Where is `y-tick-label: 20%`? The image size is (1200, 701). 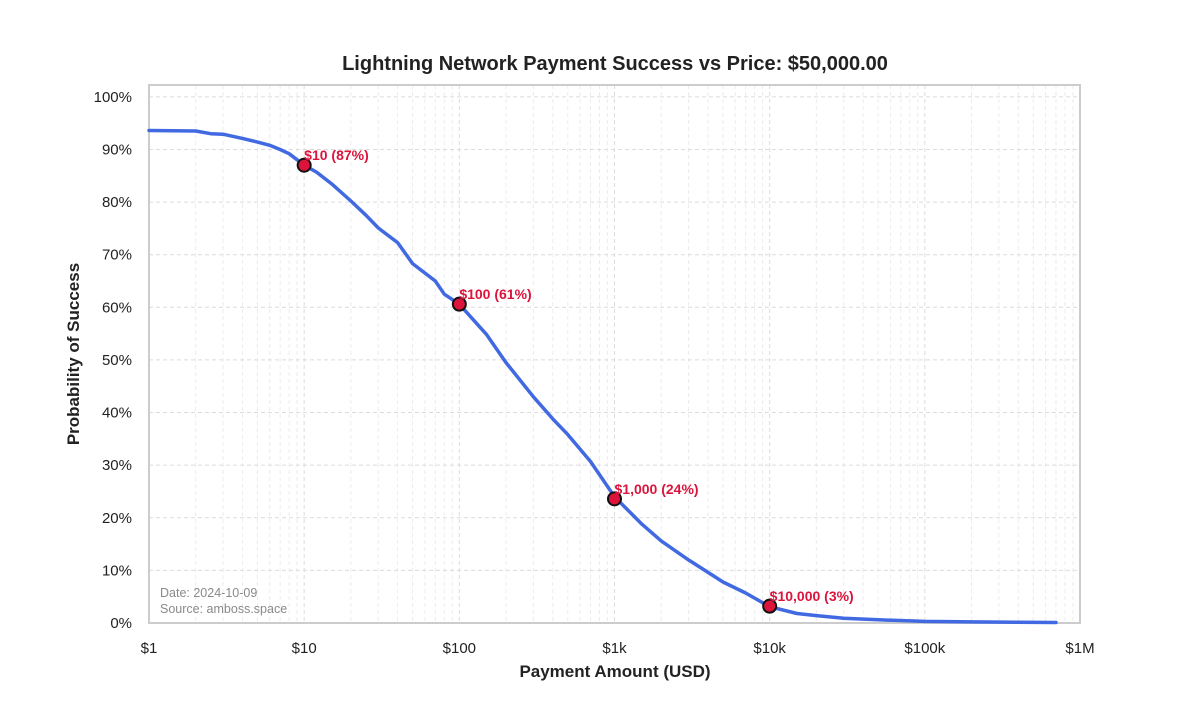
y-tick-label: 20% is located at coordinates (117, 518).